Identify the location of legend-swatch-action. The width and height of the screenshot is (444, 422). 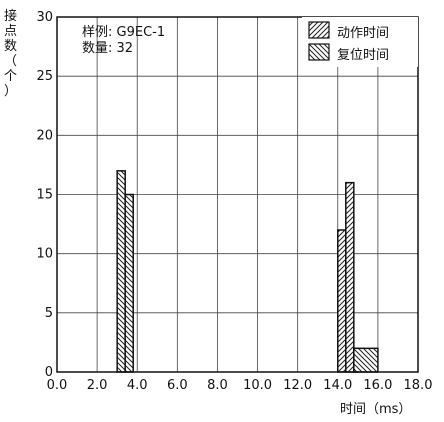
(319, 30).